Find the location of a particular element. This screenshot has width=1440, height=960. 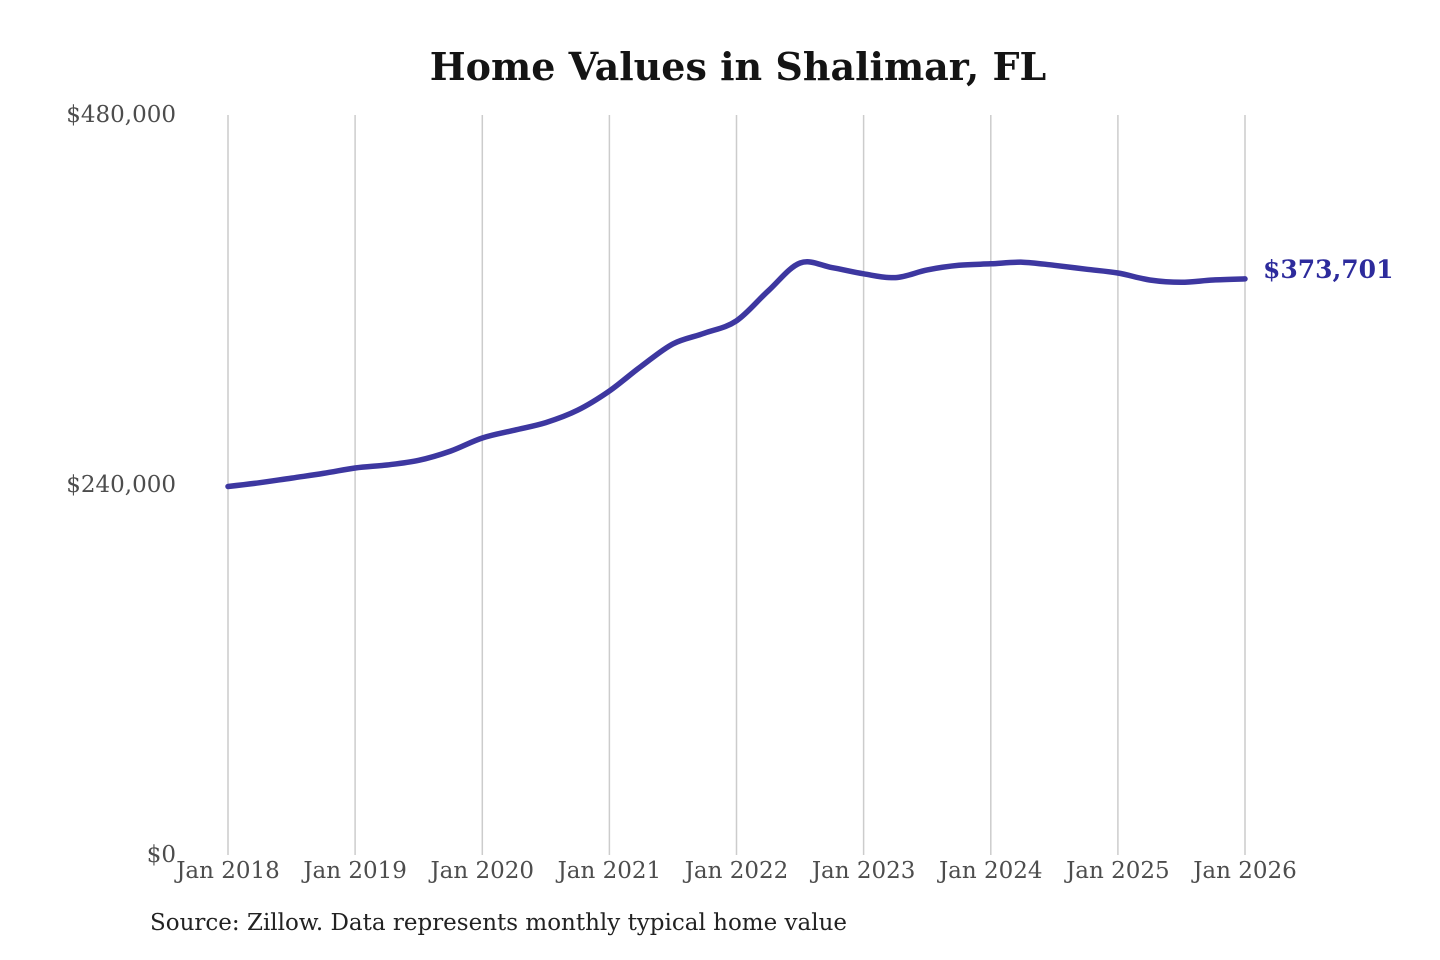

y-tick-label: $0 is located at coordinates (161, 855).